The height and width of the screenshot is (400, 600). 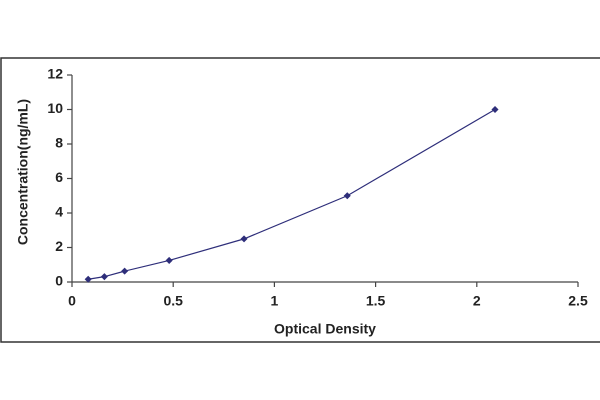 What do you see at coordinates (59, 246) in the screenshot?
I see `y-tick-label: 2` at bounding box center [59, 246].